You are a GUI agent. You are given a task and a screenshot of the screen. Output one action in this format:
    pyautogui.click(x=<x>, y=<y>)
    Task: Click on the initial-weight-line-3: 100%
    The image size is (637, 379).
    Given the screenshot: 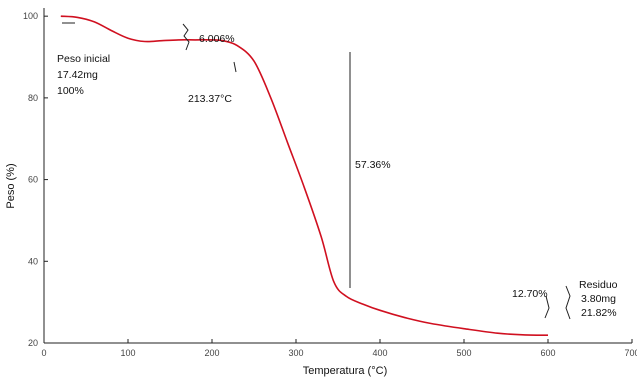 What is the action you would take?
    pyautogui.click(x=70, y=91)
    